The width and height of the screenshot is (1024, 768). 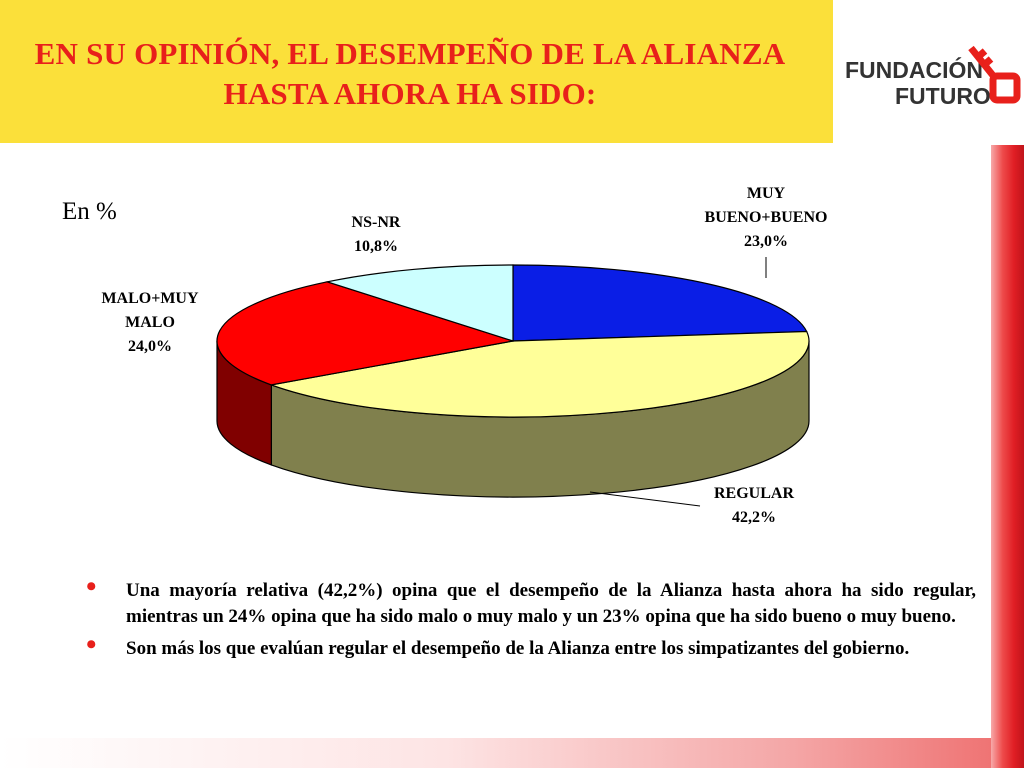 I want to click on unit-label: En %, so click(x=89, y=211).